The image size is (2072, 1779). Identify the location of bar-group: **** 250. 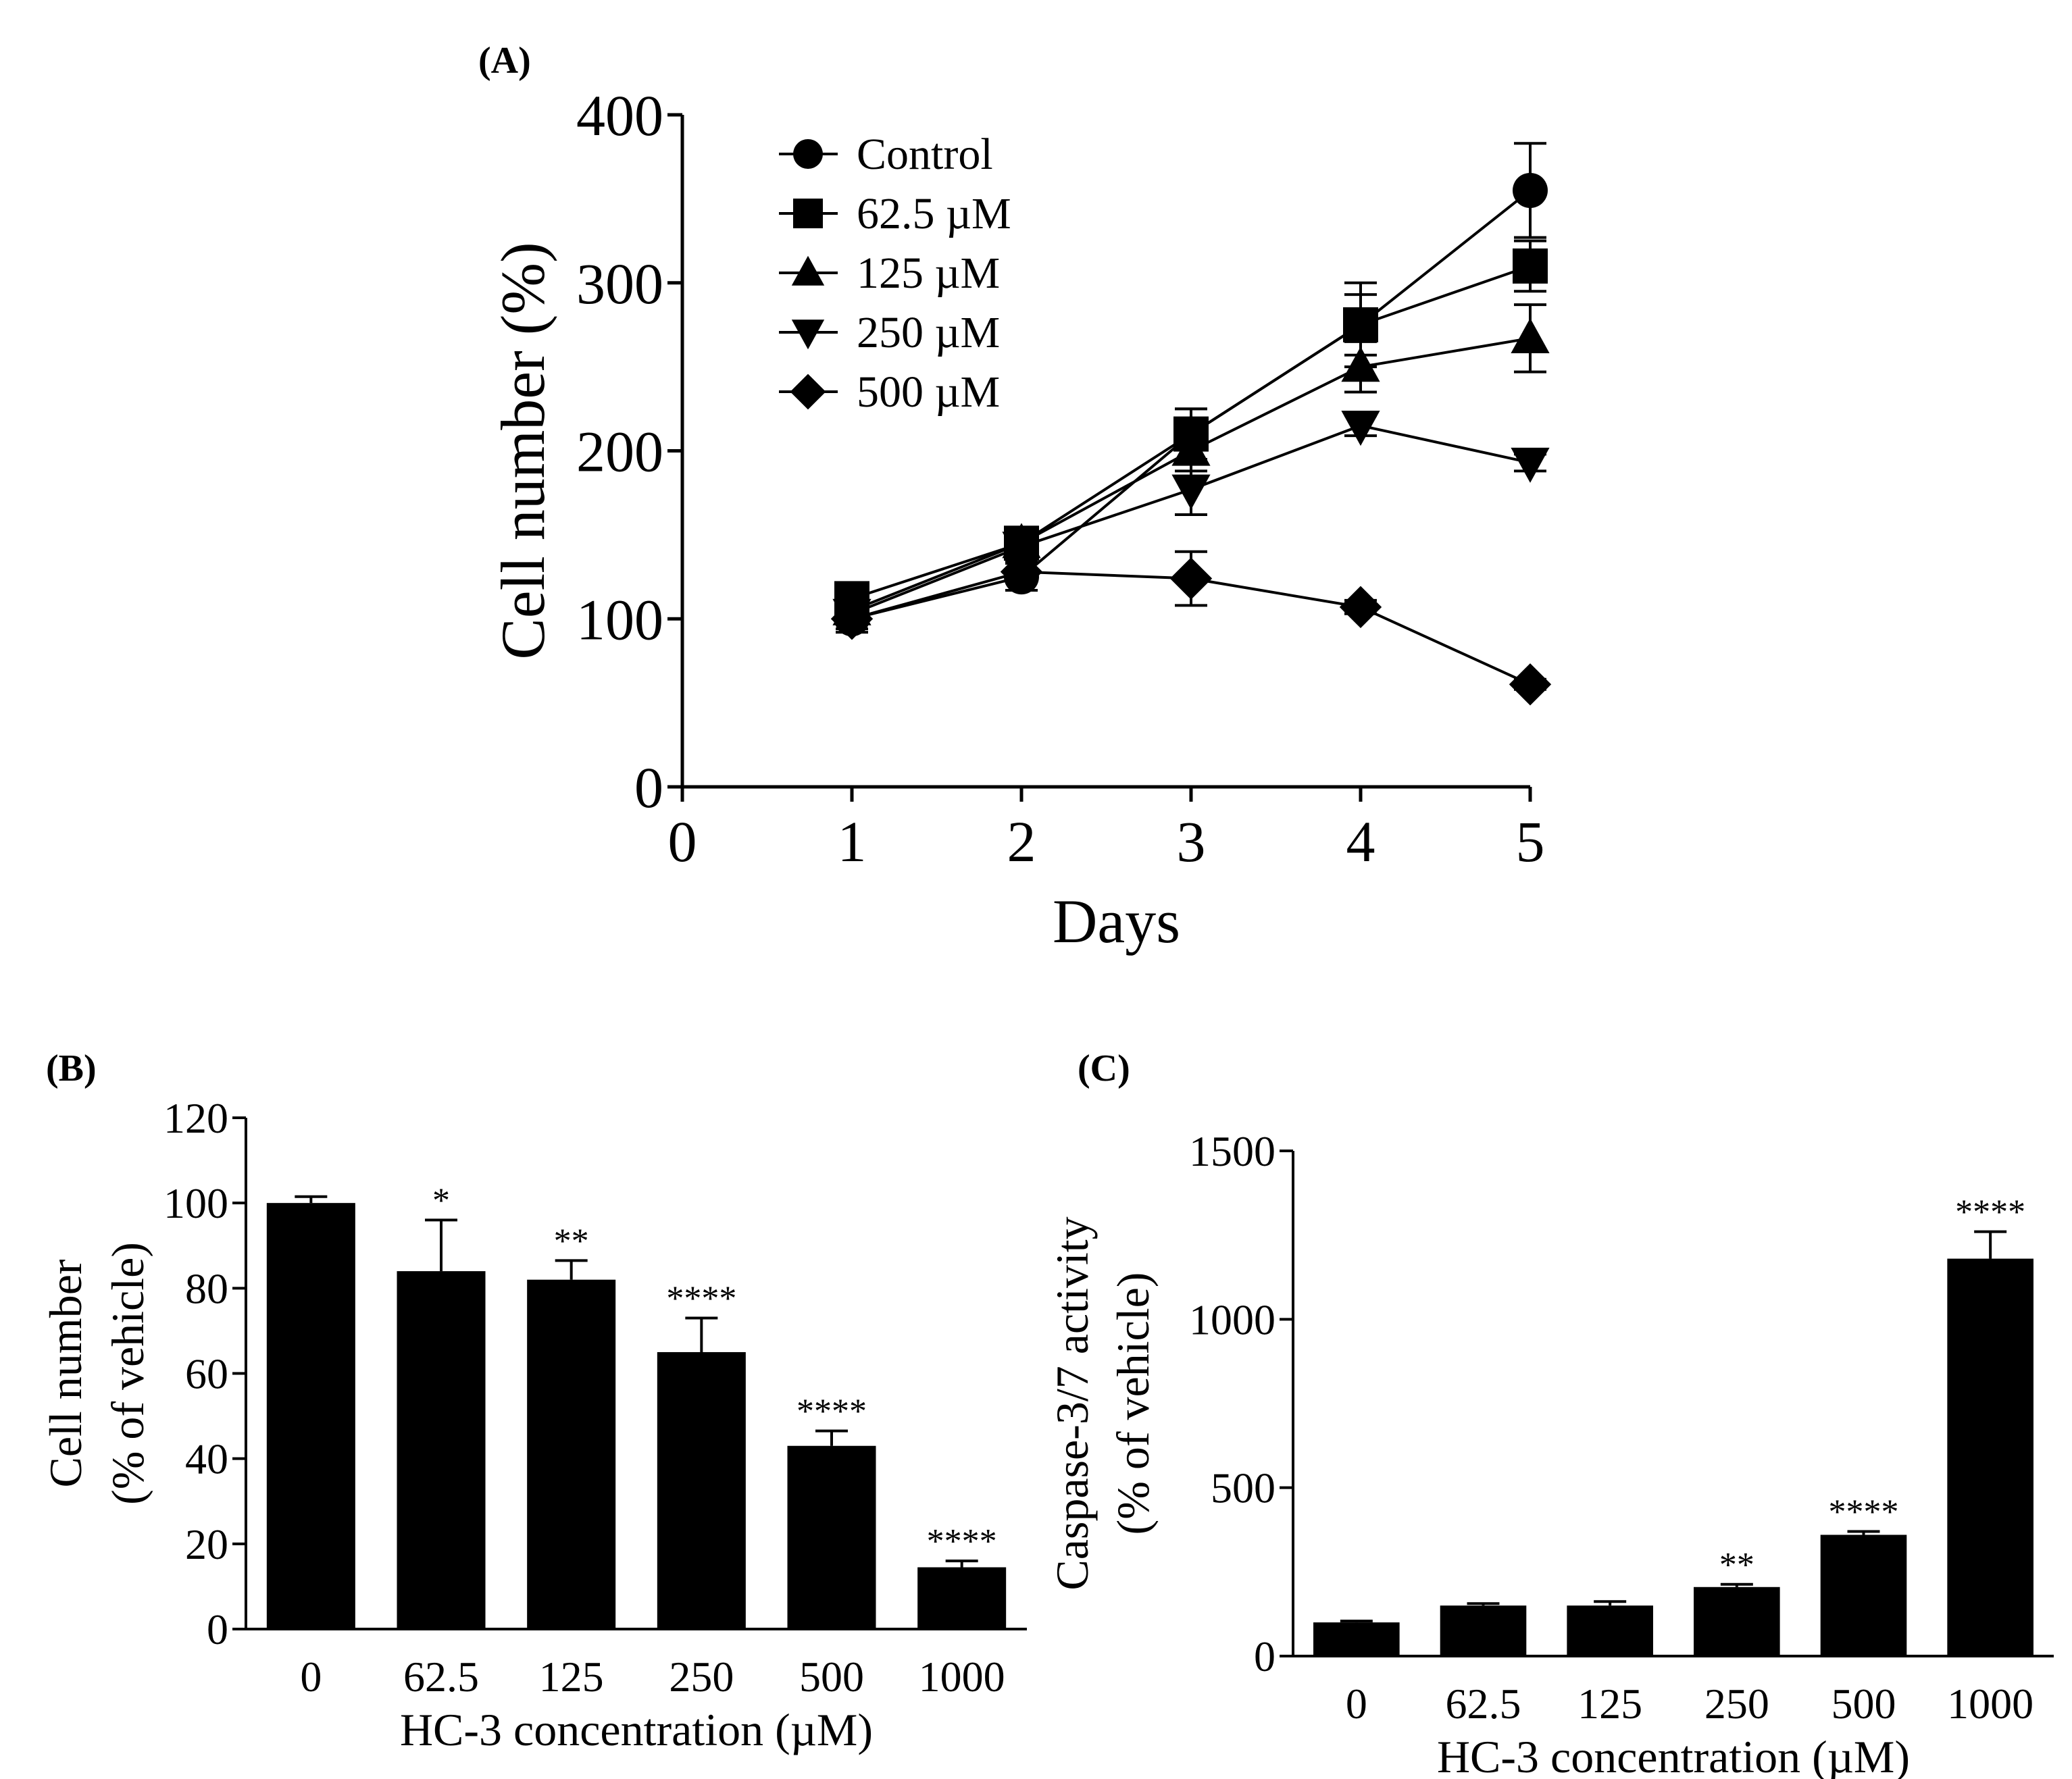
(701, 1490).